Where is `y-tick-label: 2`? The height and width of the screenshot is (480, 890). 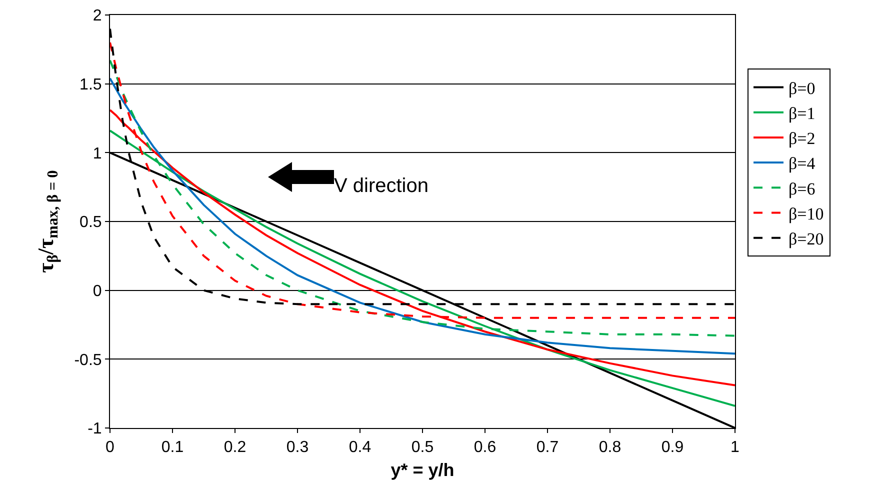 y-tick-label: 2 is located at coordinates (97, 16).